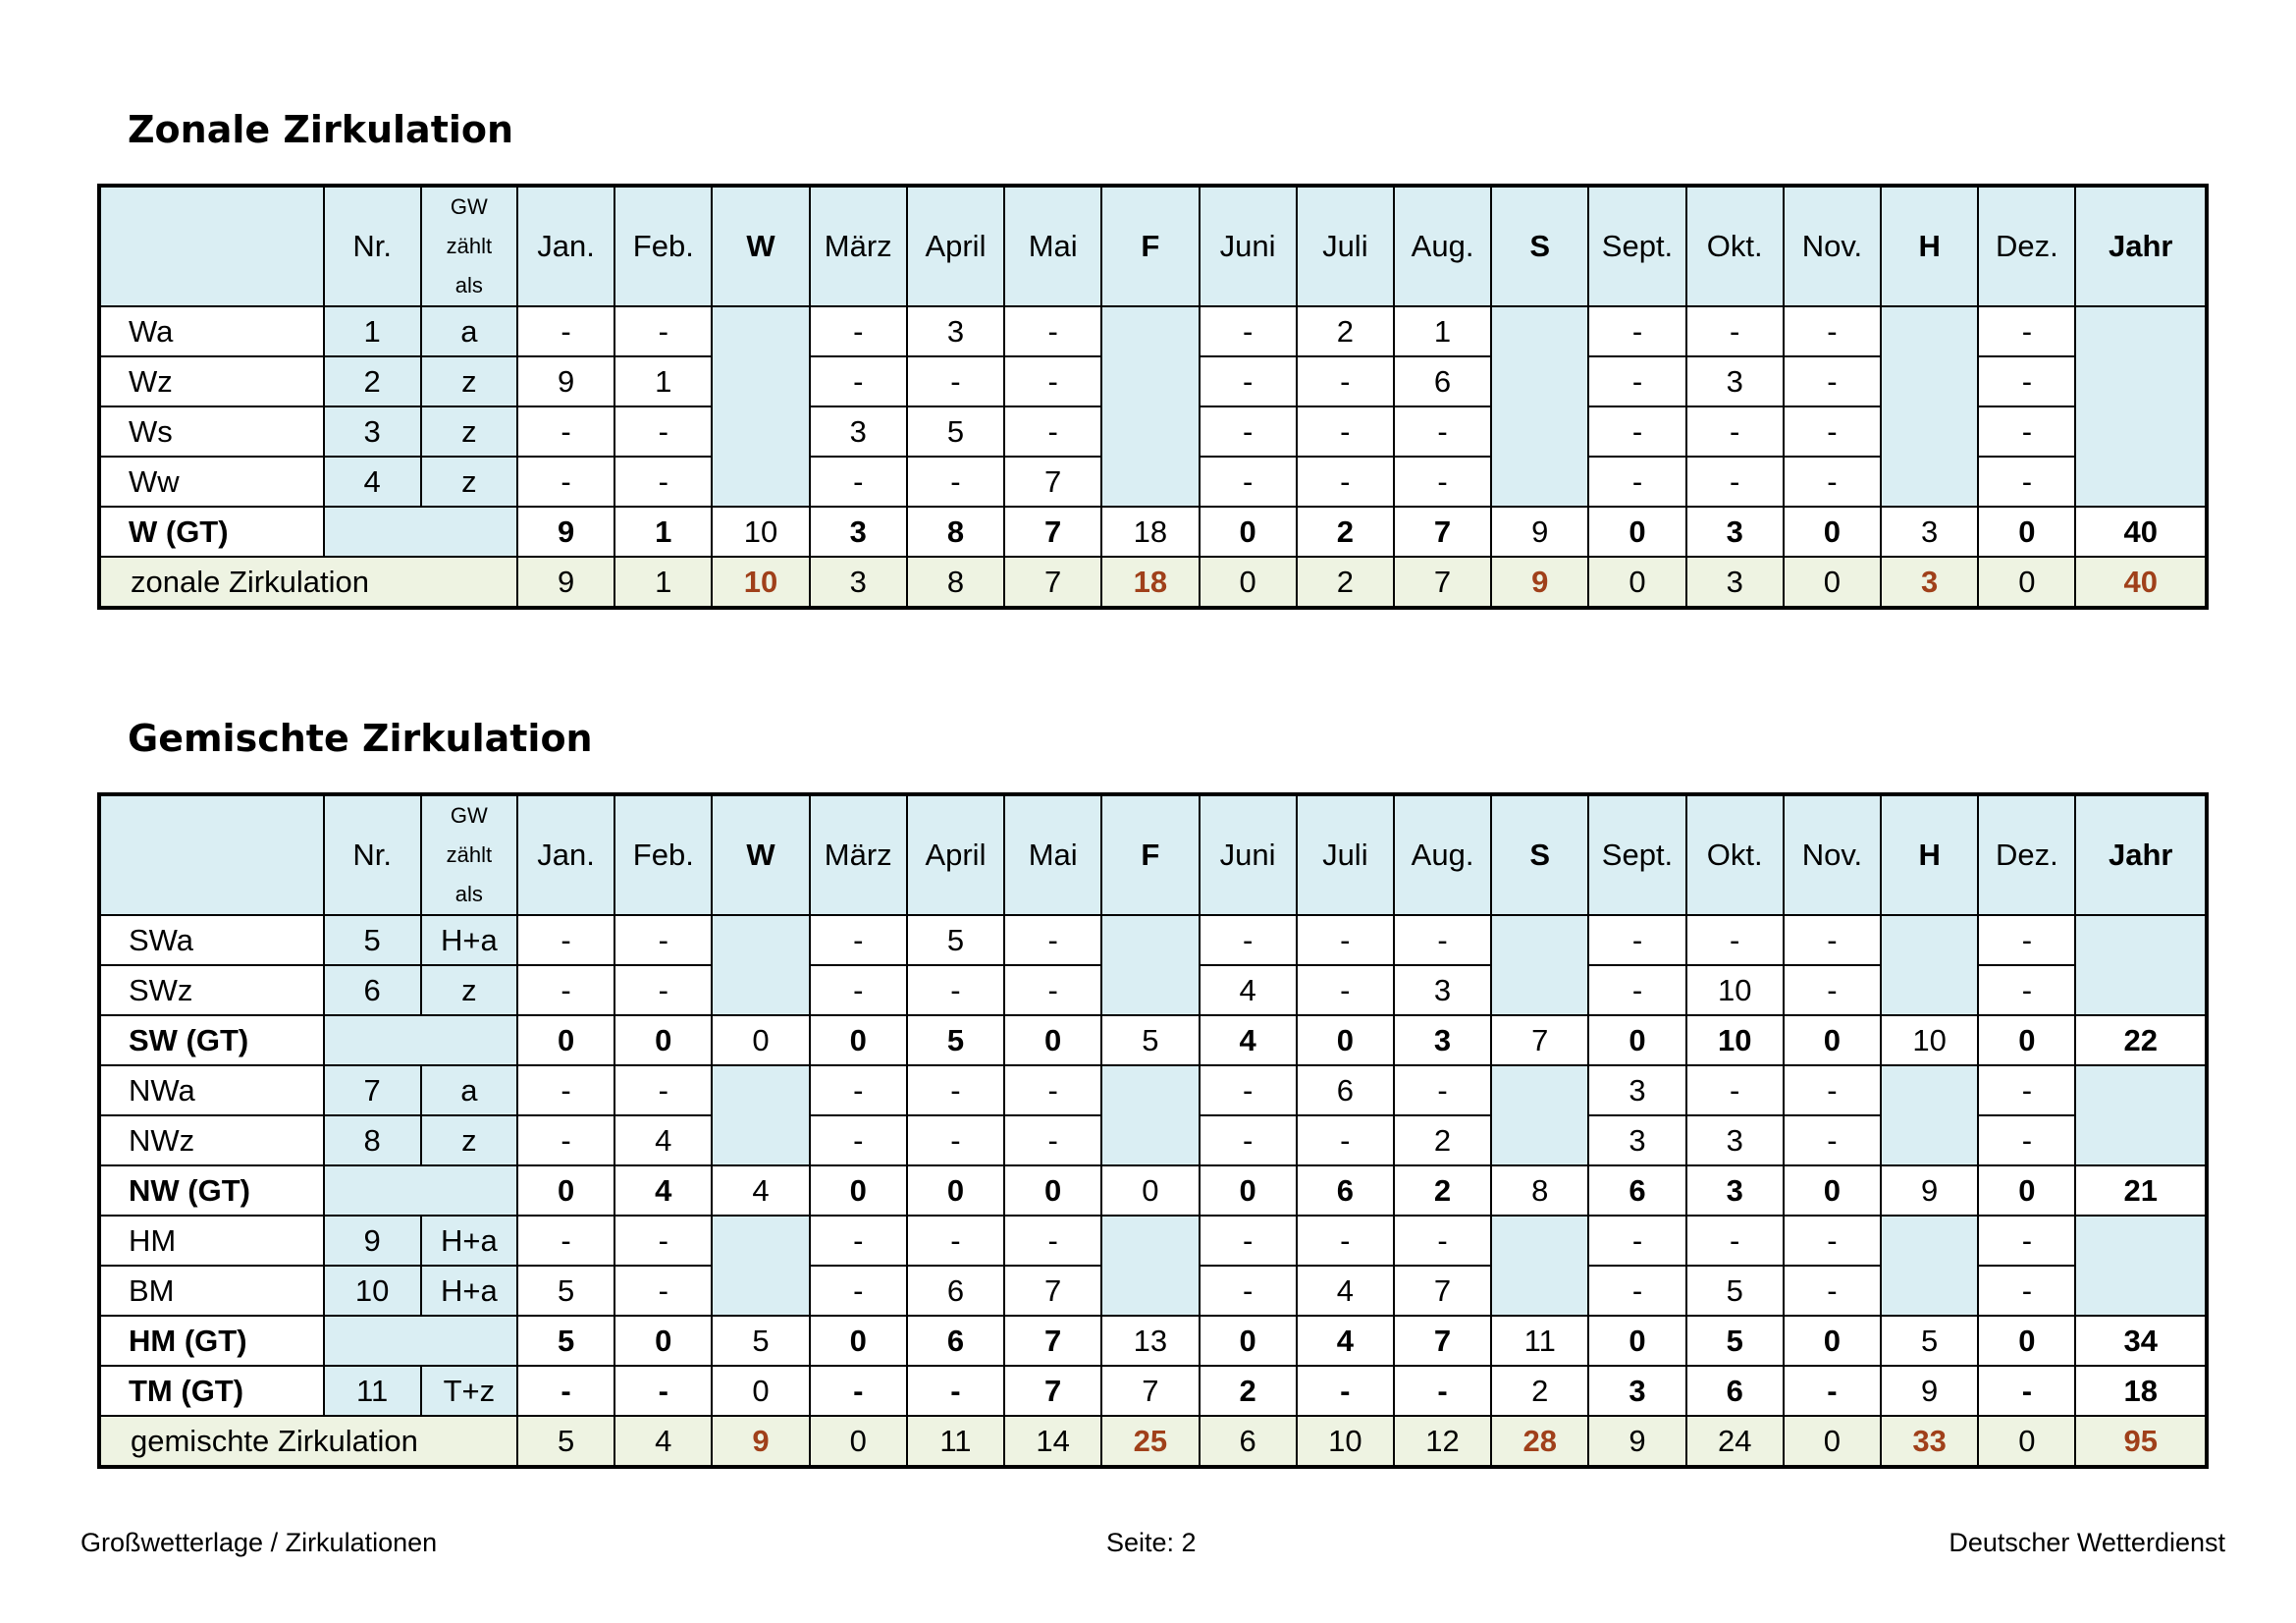 This screenshot has height=1623, width=2296. I want to click on header-gw-word: zählt, so click(469, 246).